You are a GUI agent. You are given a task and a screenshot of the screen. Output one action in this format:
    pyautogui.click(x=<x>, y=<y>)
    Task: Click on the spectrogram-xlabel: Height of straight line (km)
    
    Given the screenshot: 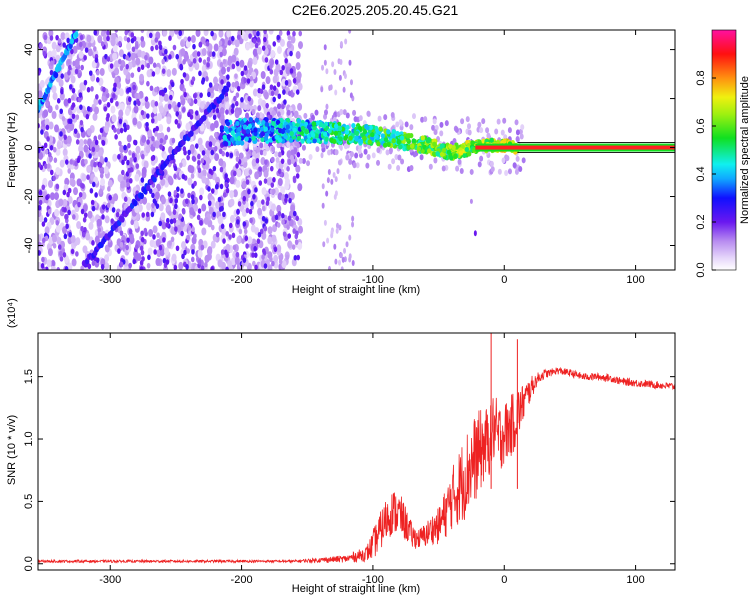 What is the action you would take?
    pyautogui.click(x=356, y=290)
    